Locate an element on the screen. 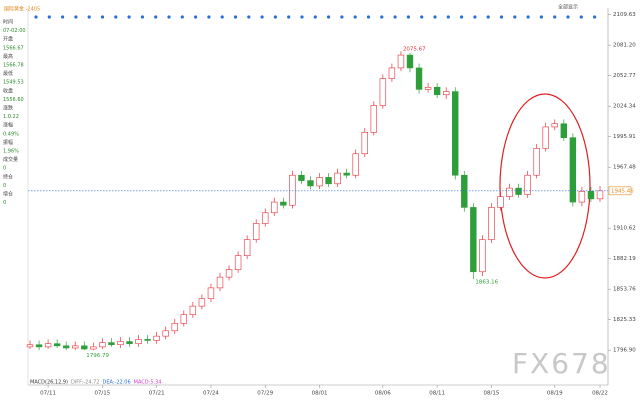 This screenshot has height=400, width=640. x-tick-label: 08/06 is located at coordinates (383, 394).